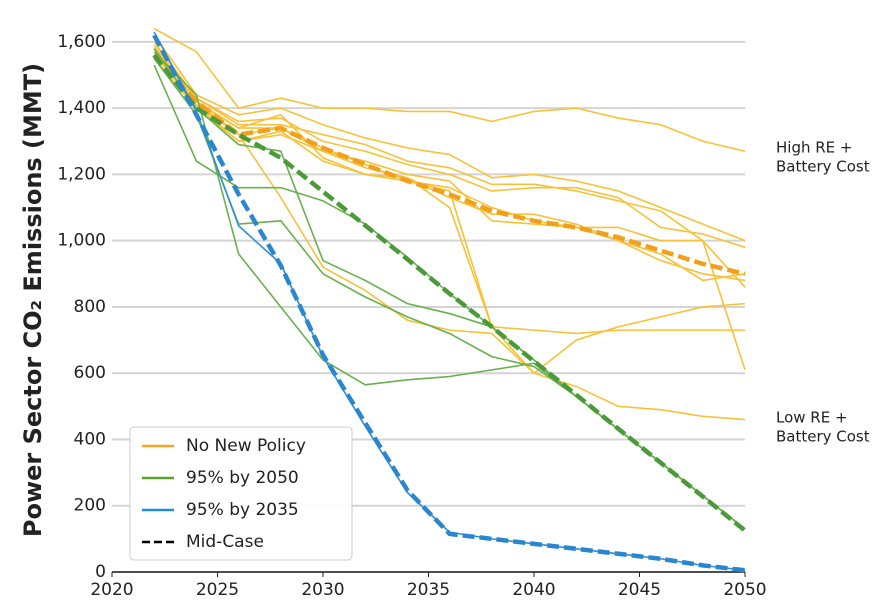  Describe the element at coordinates (81, 241) in the screenshot. I see `y-tick-label: 1,000` at that location.